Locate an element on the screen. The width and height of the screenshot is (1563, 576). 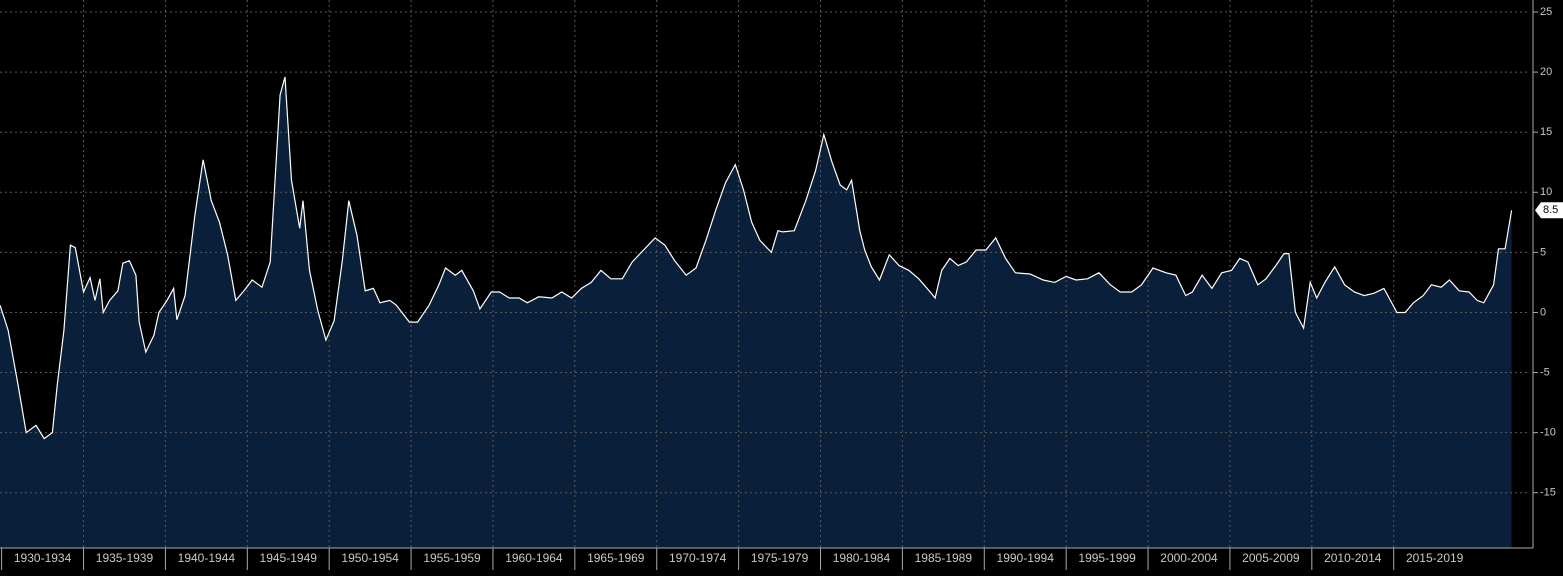
x-tick-label: 1955-1959 is located at coordinates (452, 558).